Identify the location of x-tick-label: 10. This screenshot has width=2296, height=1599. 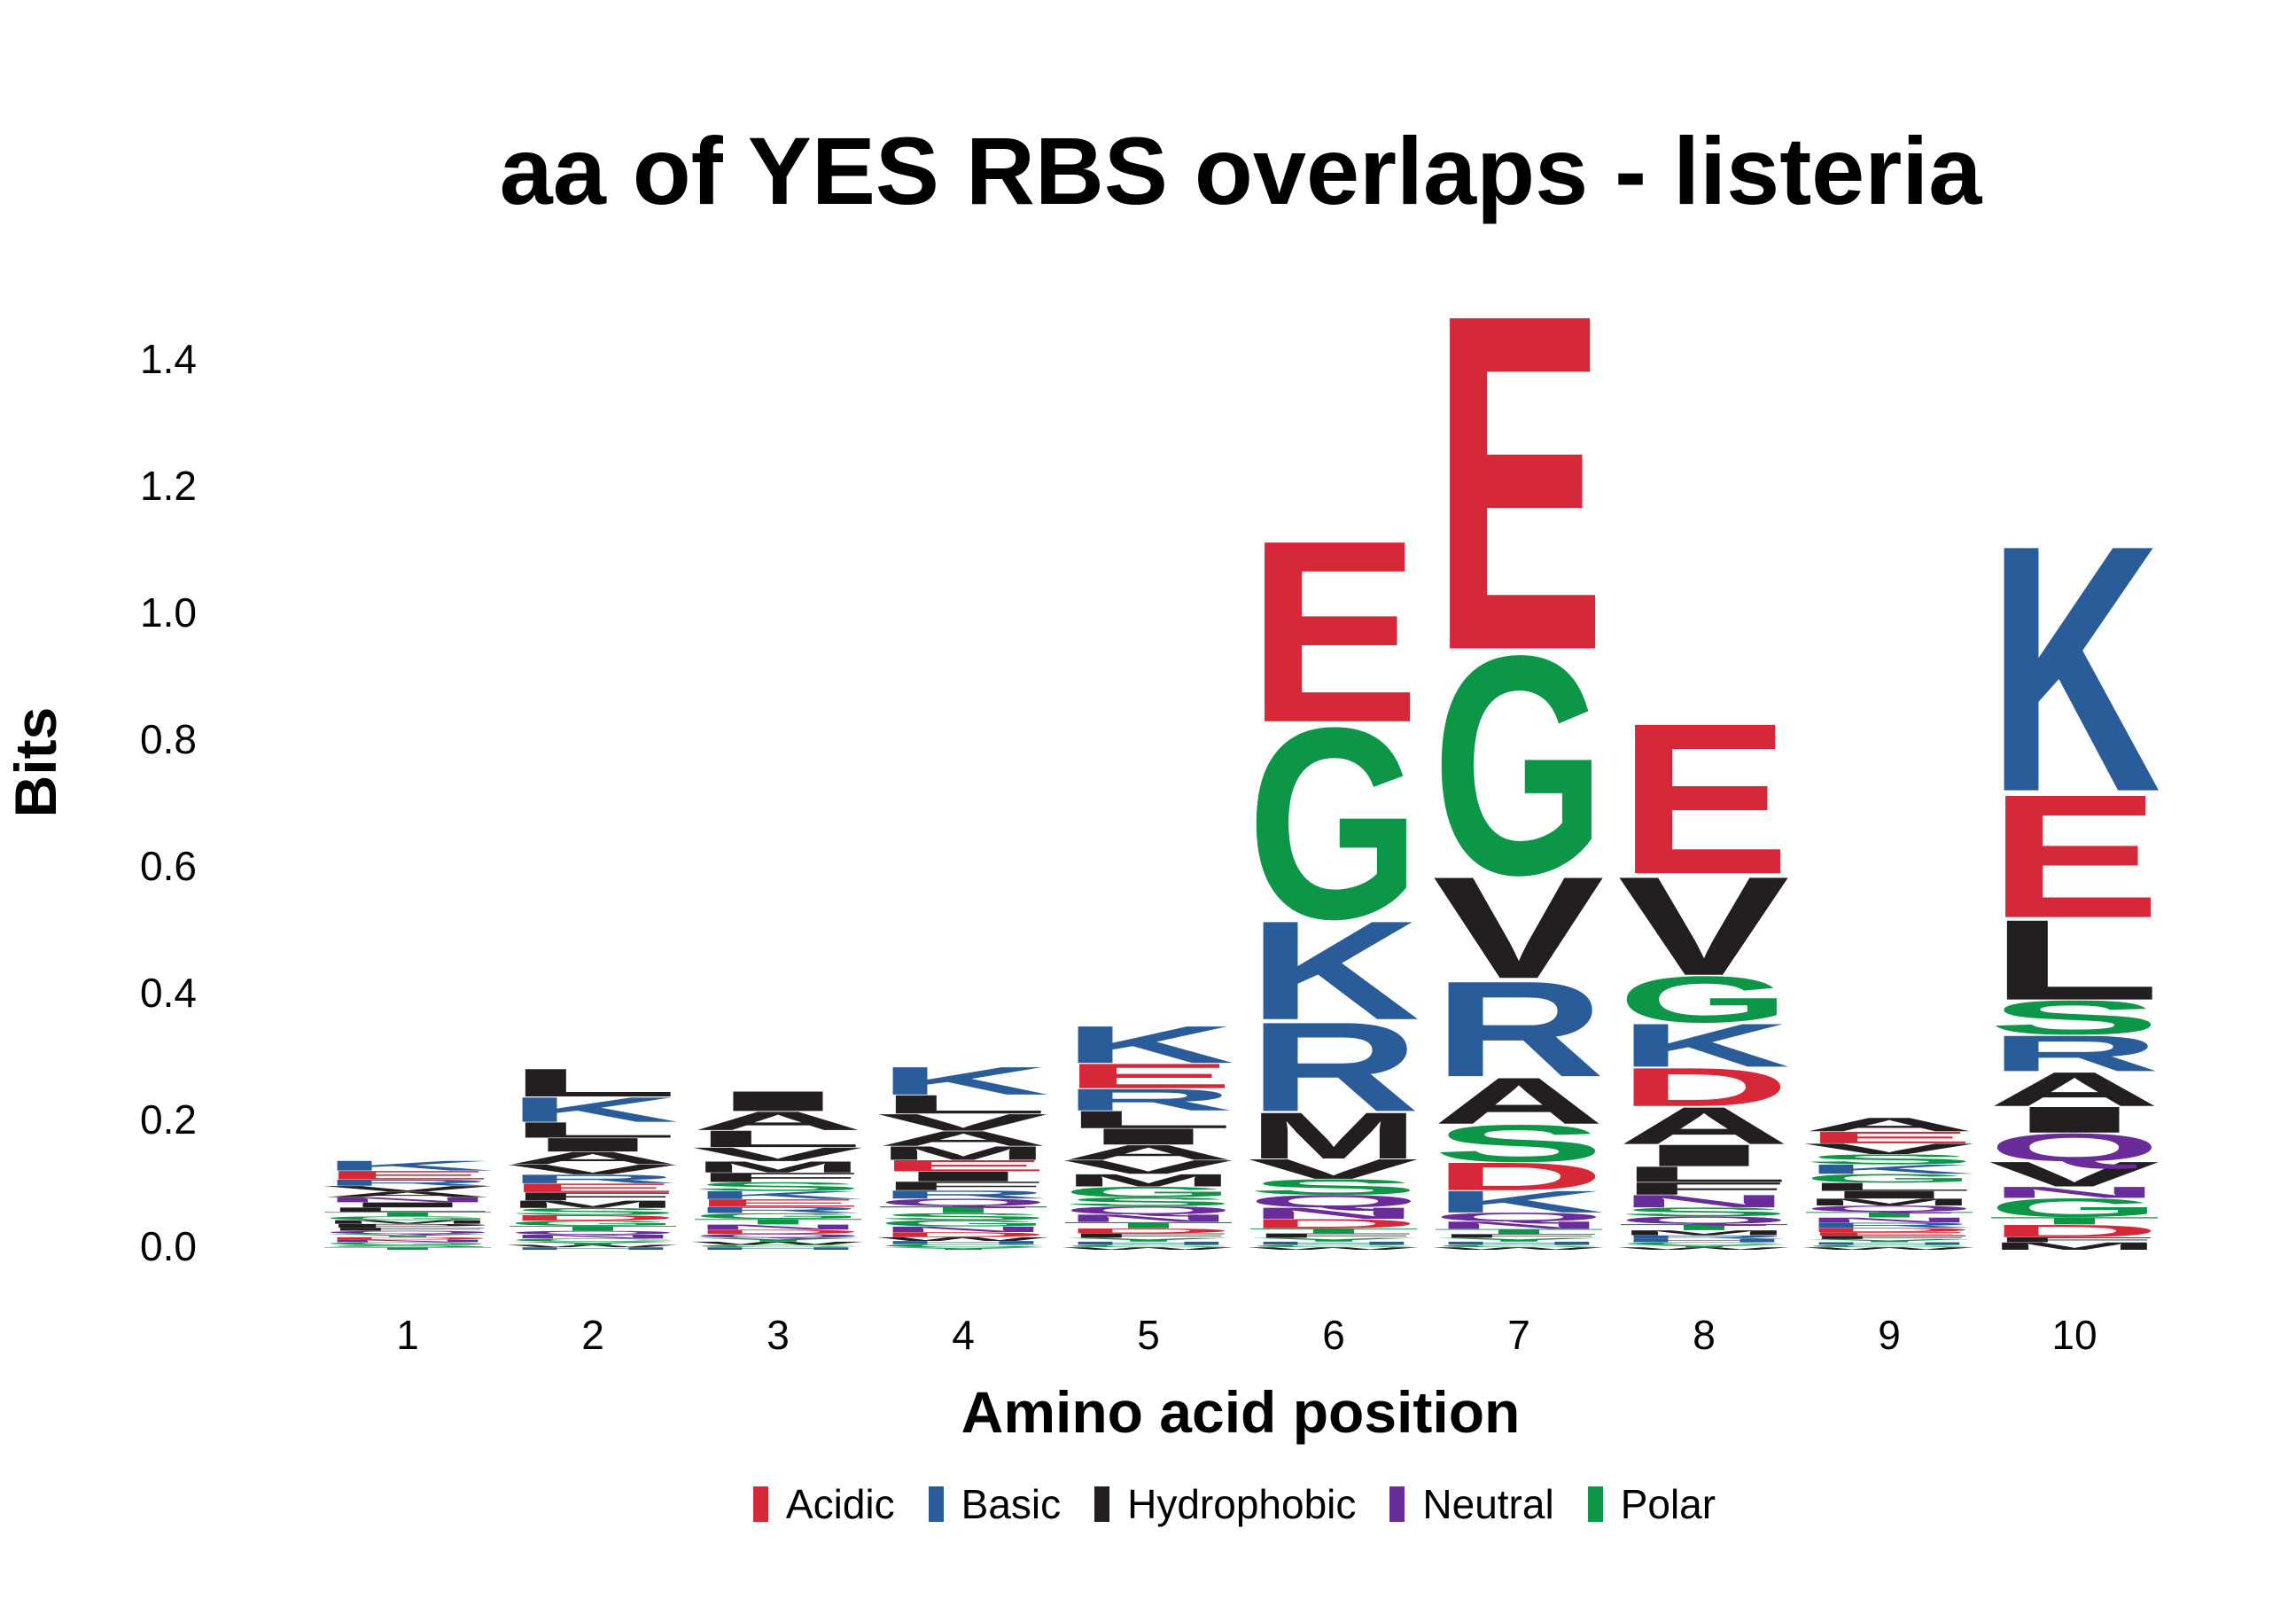
(2074, 1335).